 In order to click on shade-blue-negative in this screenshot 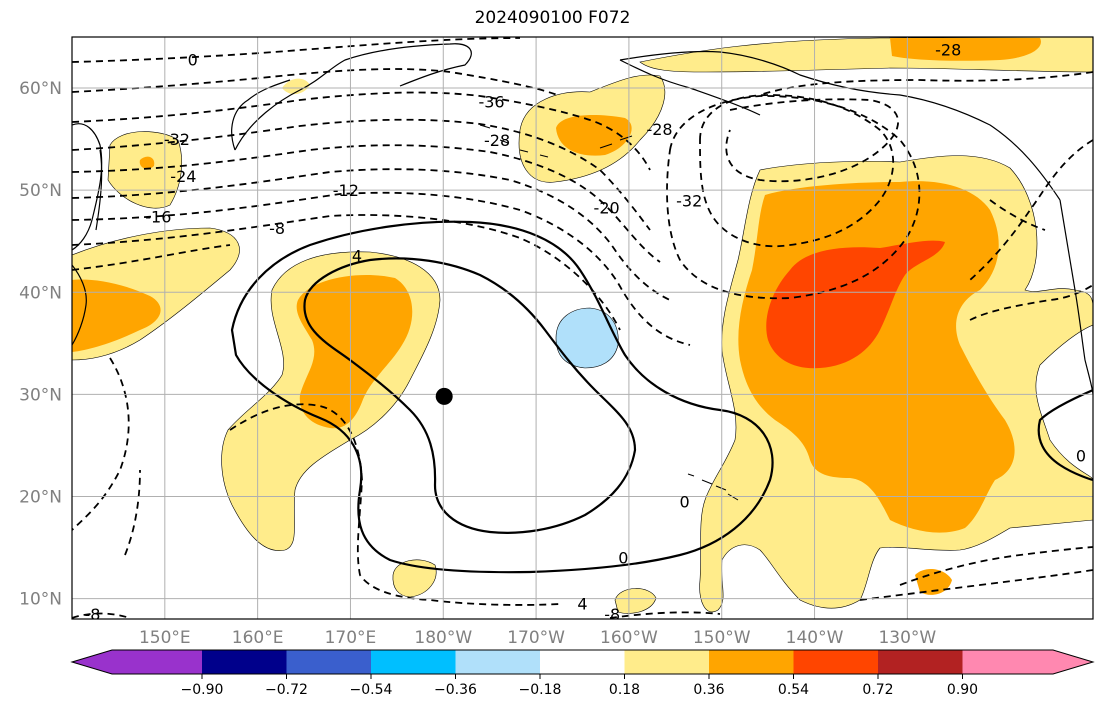, I will do `click(587, 338)`.